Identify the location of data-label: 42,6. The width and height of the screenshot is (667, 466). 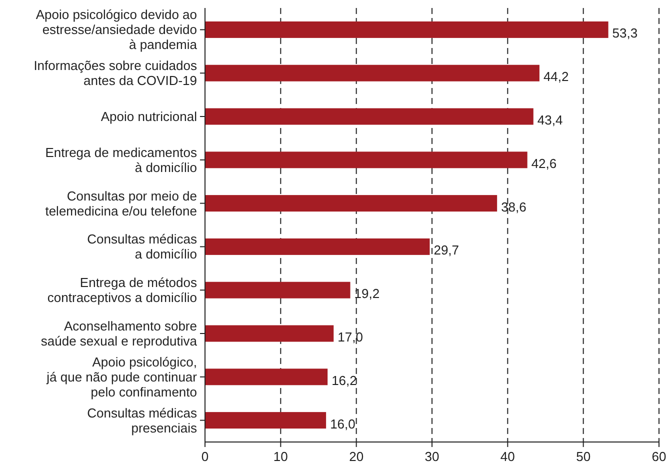
(544, 163).